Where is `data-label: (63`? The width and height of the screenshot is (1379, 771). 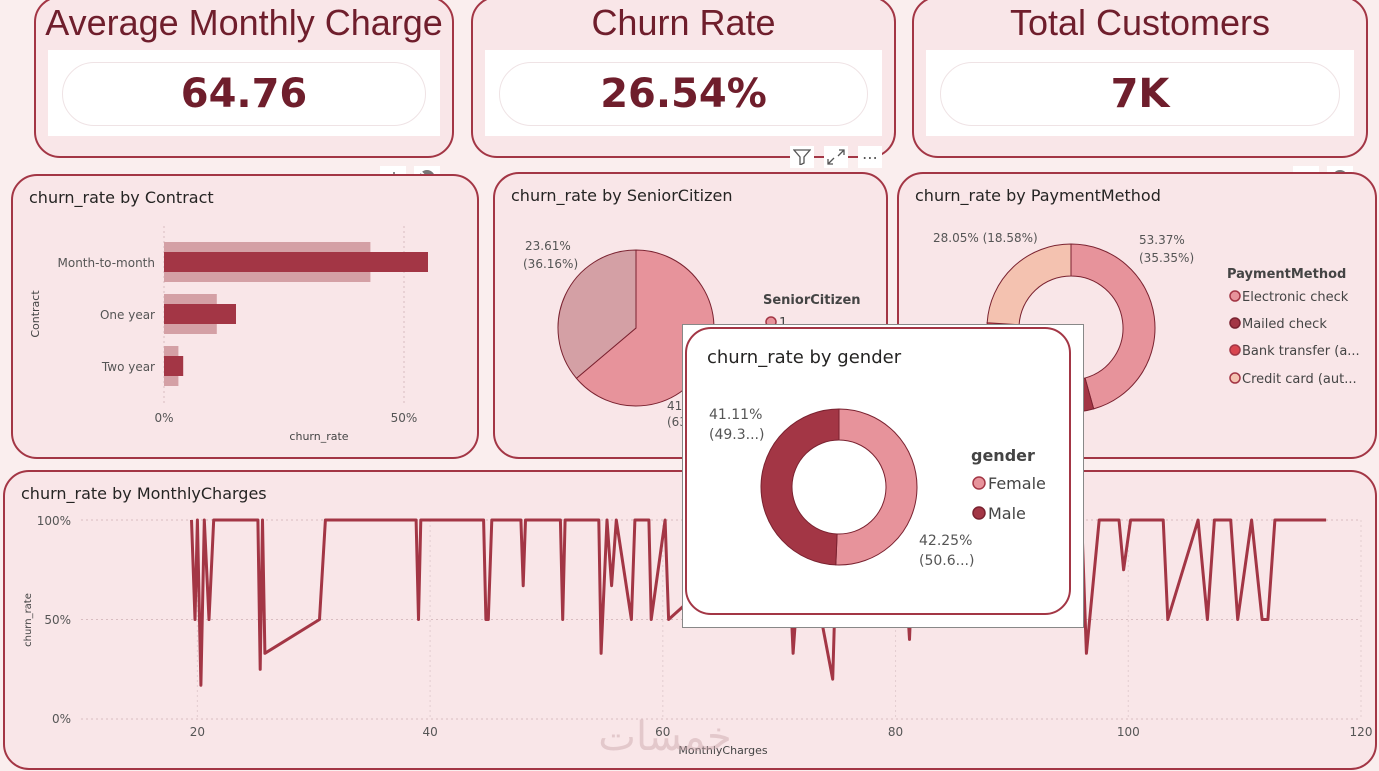 data-label: (63 is located at coordinates (677, 422).